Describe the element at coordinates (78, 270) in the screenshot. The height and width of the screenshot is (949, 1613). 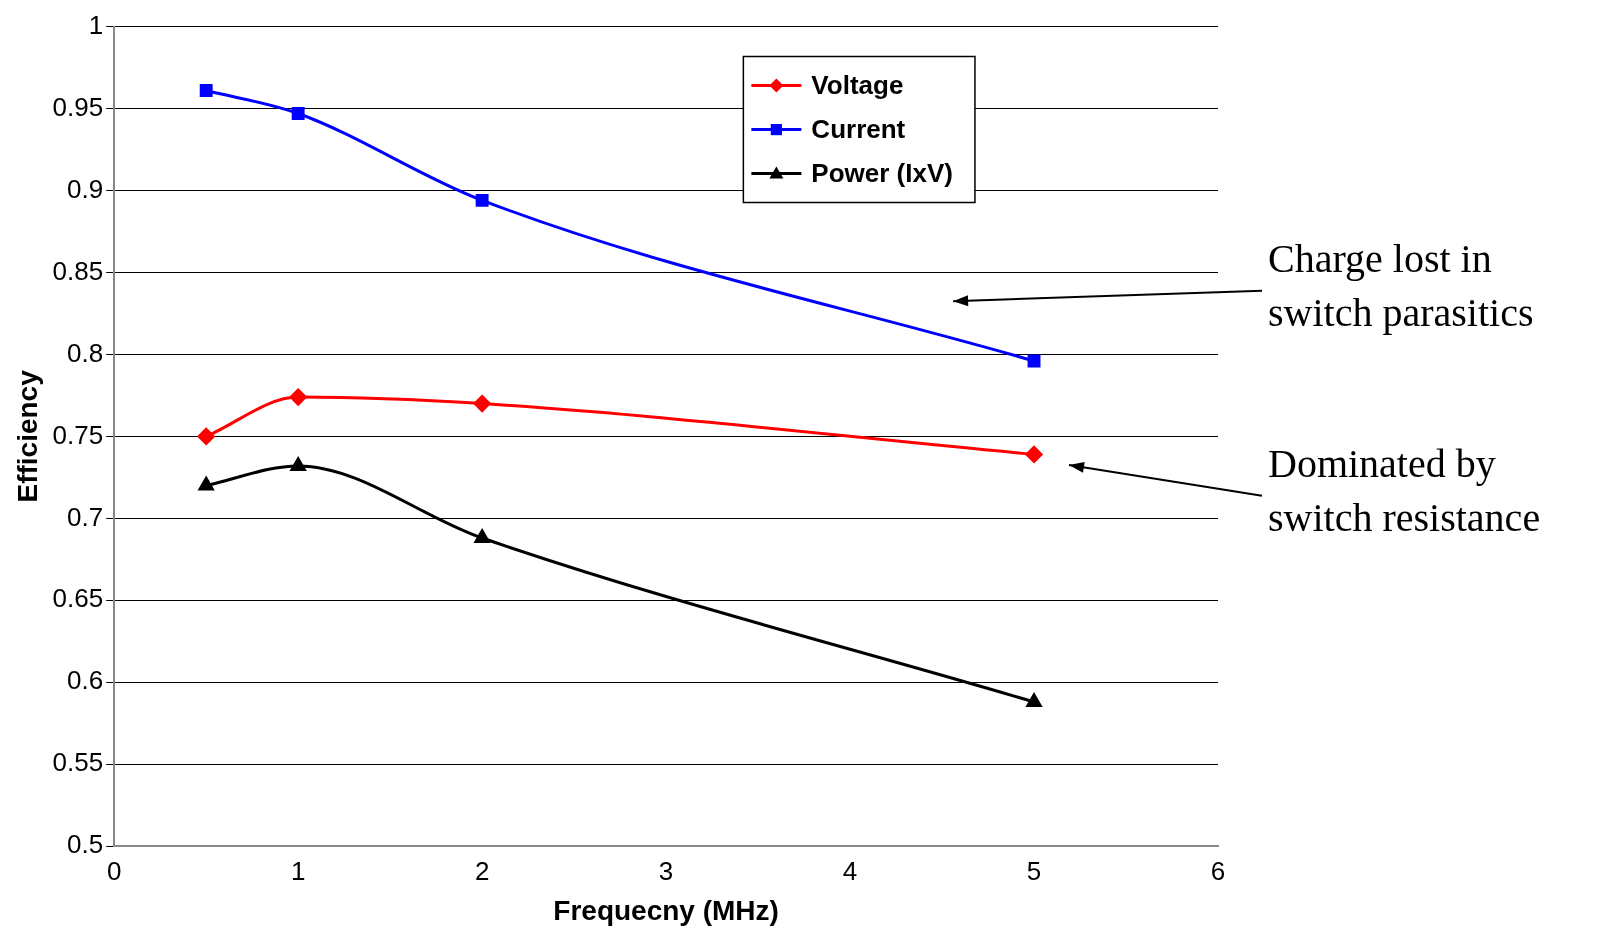
I see `y-tick-label: 0.85` at that location.